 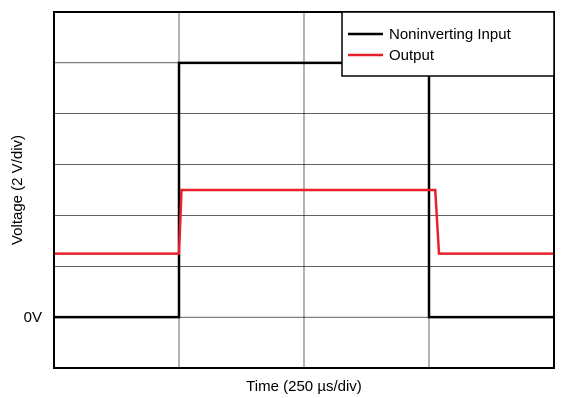 What do you see at coordinates (344, 386) in the screenshot?
I see `x-axis-label-suffix: s/div)` at bounding box center [344, 386].